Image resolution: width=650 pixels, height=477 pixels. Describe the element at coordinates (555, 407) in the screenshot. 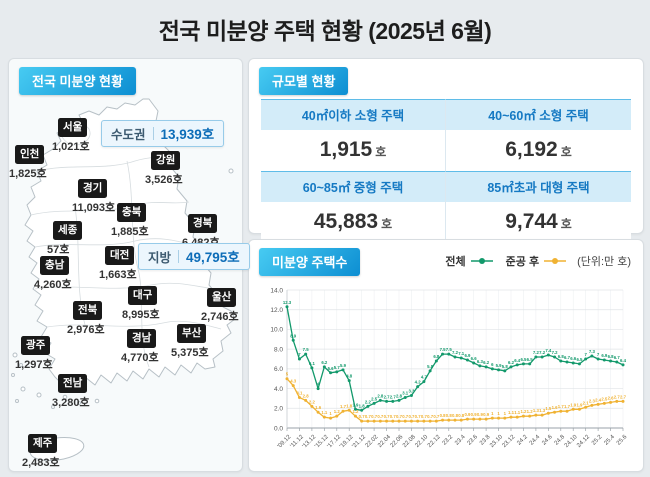

I see `data-point-label: 1.6` at that location.